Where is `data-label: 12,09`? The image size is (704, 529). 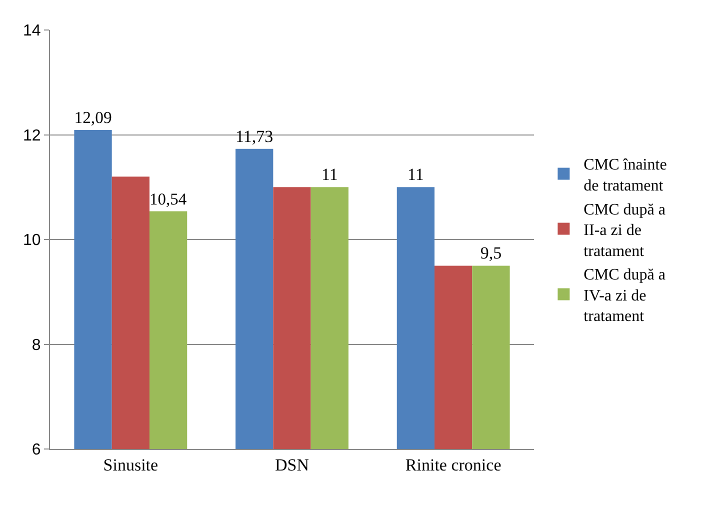 data-label: 12,09 is located at coordinates (93, 118).